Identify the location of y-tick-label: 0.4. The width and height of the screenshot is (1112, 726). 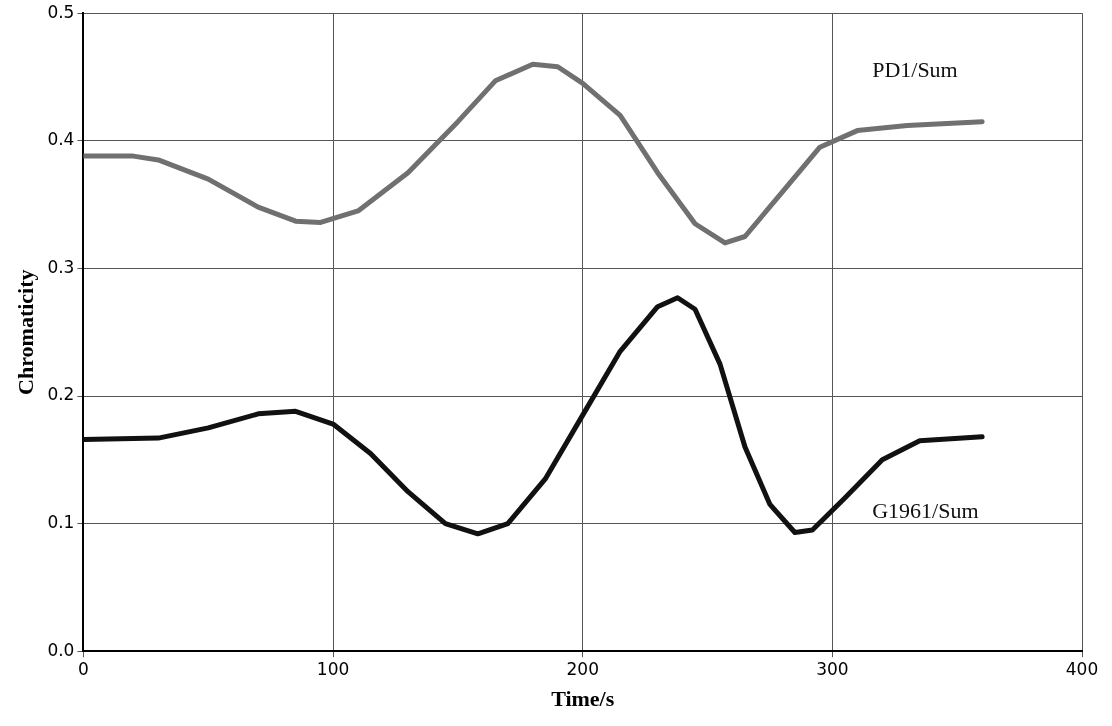
(61, 139).